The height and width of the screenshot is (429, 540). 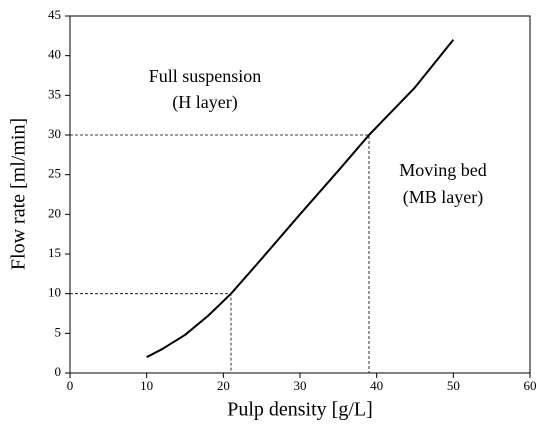 I want to click on x-tick-label: 50, so click(x=453, y=385).